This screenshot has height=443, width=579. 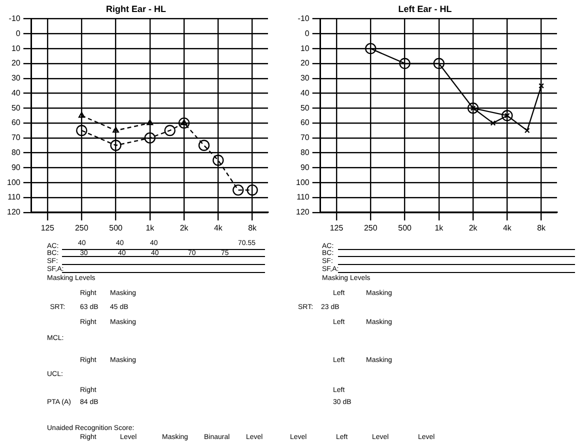 I want to click on chart-title: Left Ear - HL, so click(x=425, y=9).